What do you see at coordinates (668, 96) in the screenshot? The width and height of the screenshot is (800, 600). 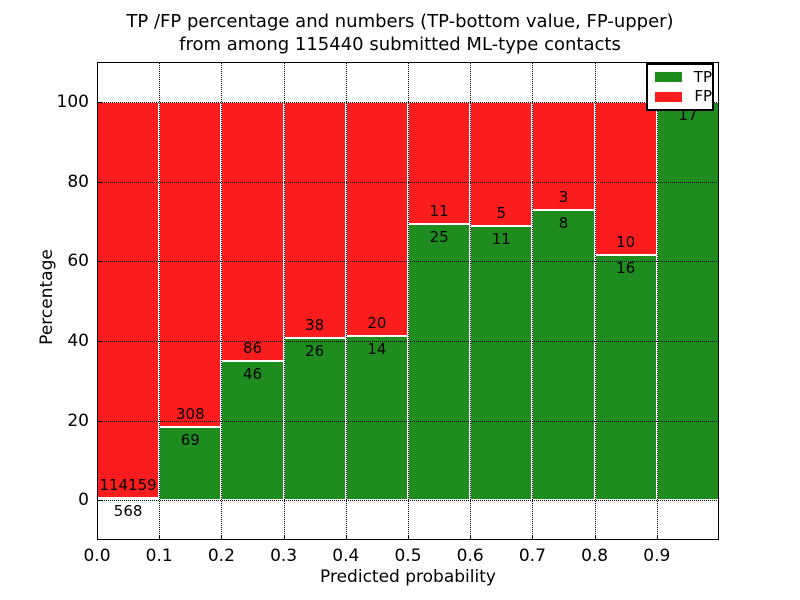 I see `fp-swatch-icon` at bounding box center [668, 96].